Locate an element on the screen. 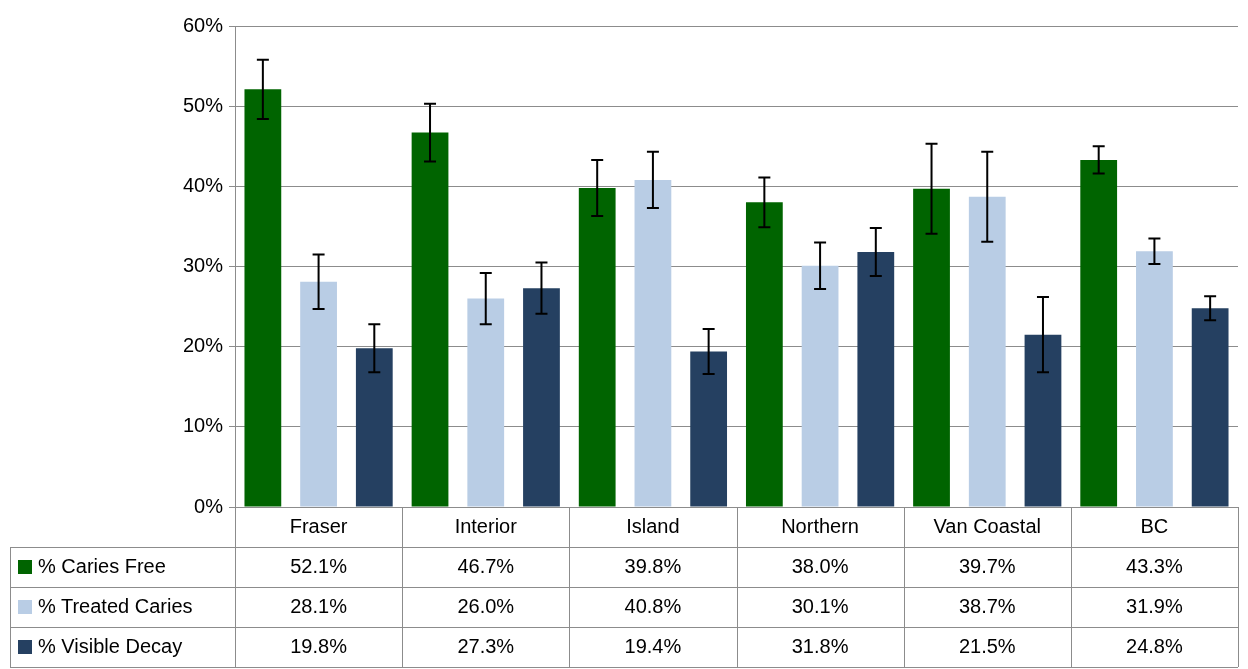 The height and width of the screenshot is (669, 1248). data-label: 43.3% is located at coordinates (1154, 565).